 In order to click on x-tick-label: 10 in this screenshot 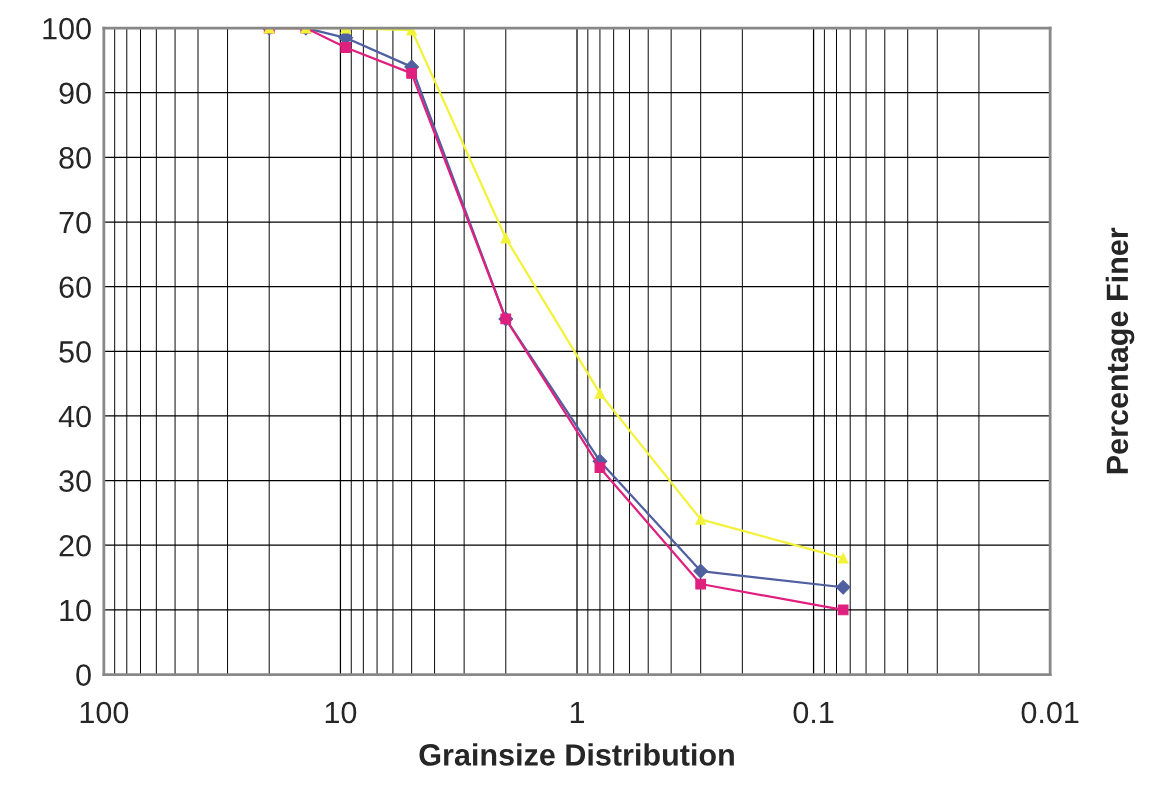, I will do `click(341, 712)`.